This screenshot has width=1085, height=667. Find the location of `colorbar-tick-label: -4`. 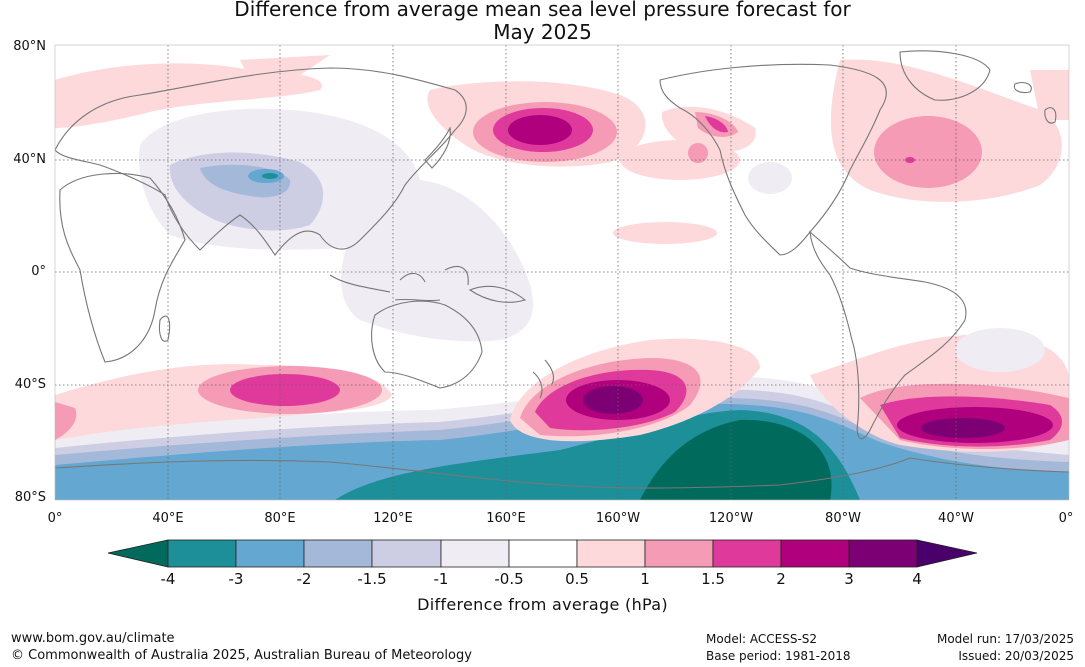

colorbar-tick-label: -4 is located at coordinates (168, 579).